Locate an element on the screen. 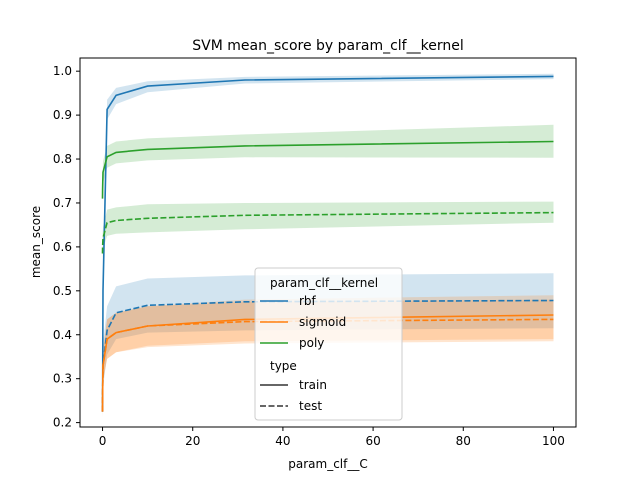 The height and width of the screenshot is (480, 640). x-tick-label: 20 is located at coordinates (192, 441).